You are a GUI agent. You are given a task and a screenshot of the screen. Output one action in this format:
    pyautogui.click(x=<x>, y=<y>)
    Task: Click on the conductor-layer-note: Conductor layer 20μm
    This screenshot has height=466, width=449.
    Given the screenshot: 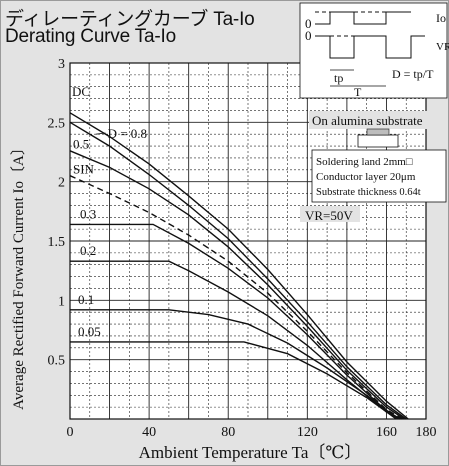 What is the action you would take?
    pyautogui.click(x=366, y=177)
    